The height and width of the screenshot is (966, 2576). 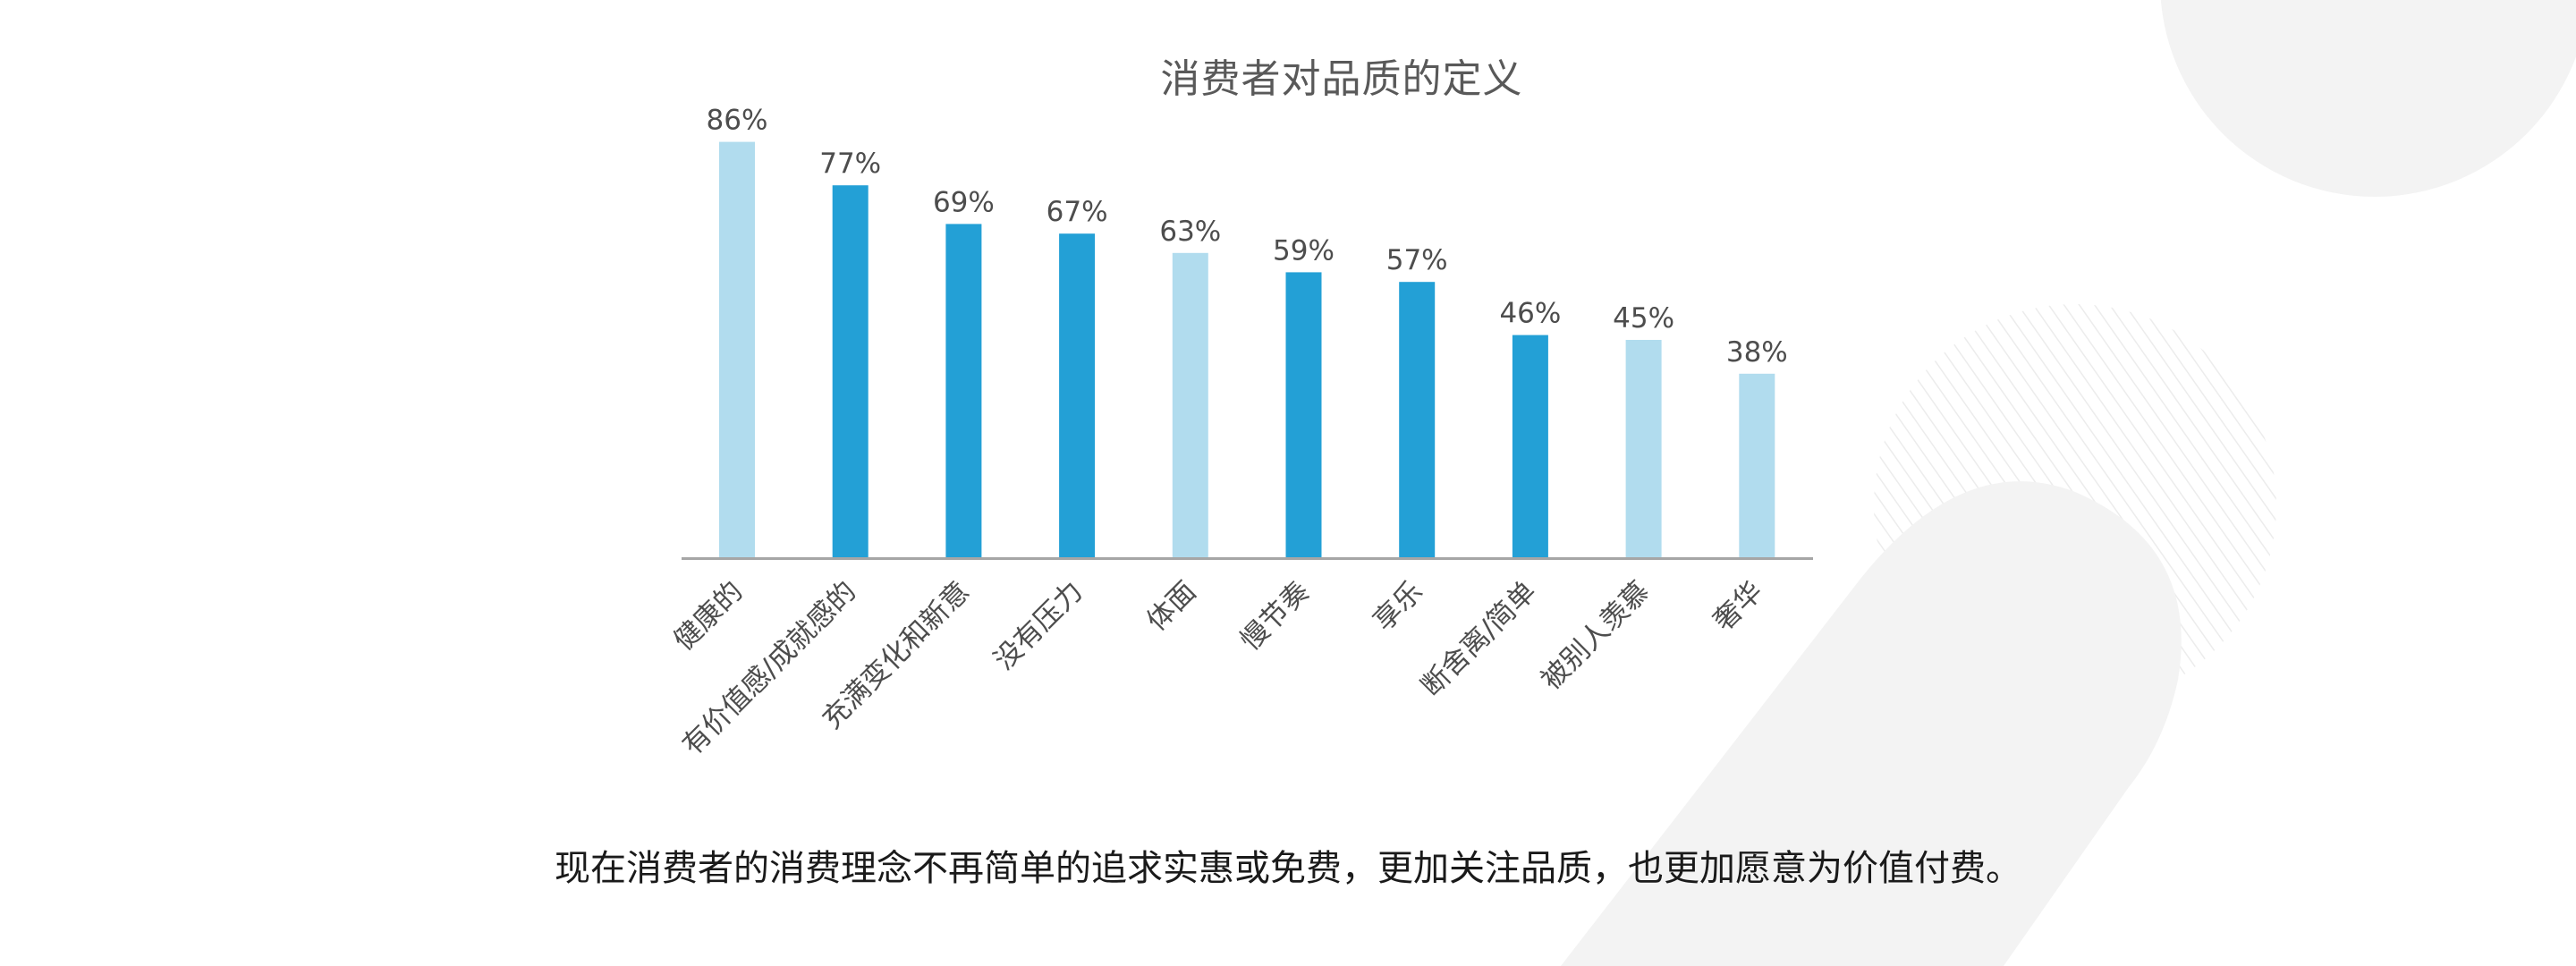 What do you see at coordinates (850, 164) in the screenshot?
I see `value-label-2: 77%` at bounding box center [850, 164].